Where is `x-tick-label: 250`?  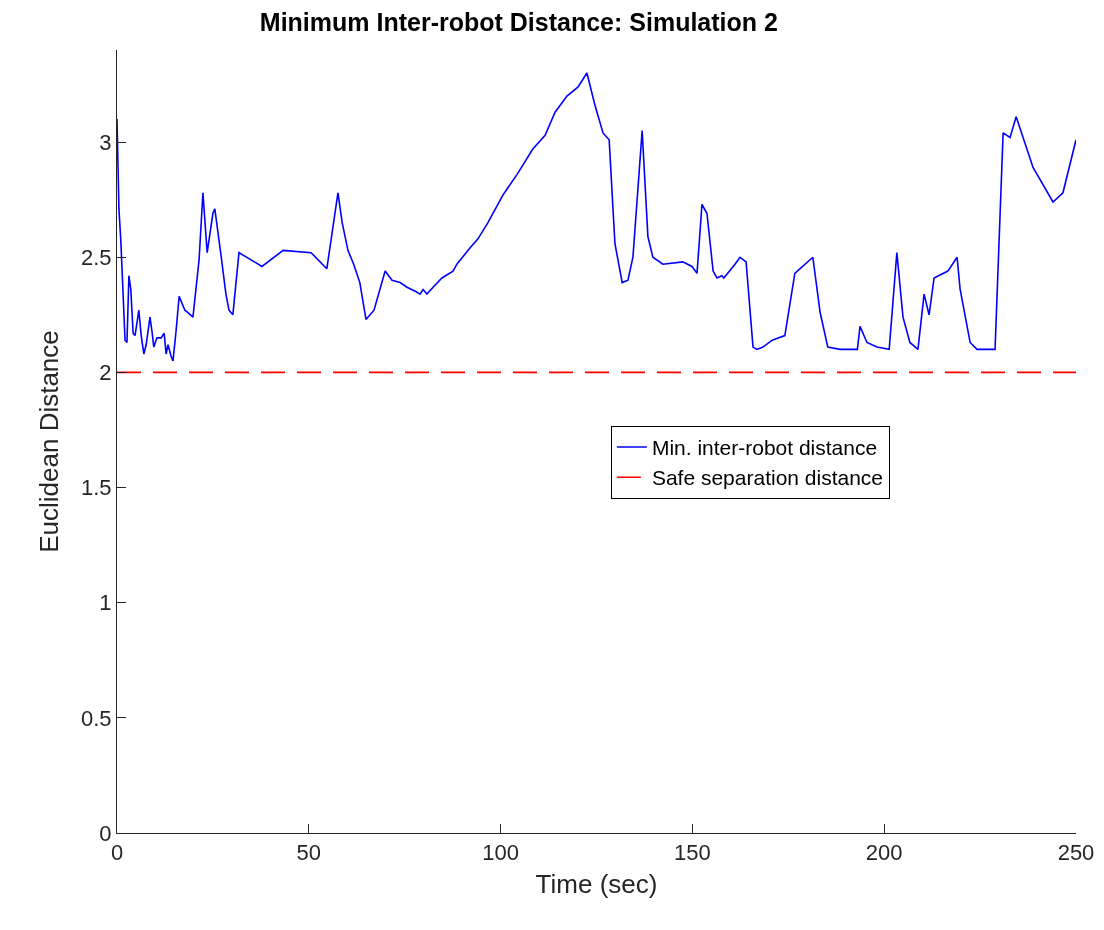
x-tick-label: 250 is located at coordinates (1076, 853).